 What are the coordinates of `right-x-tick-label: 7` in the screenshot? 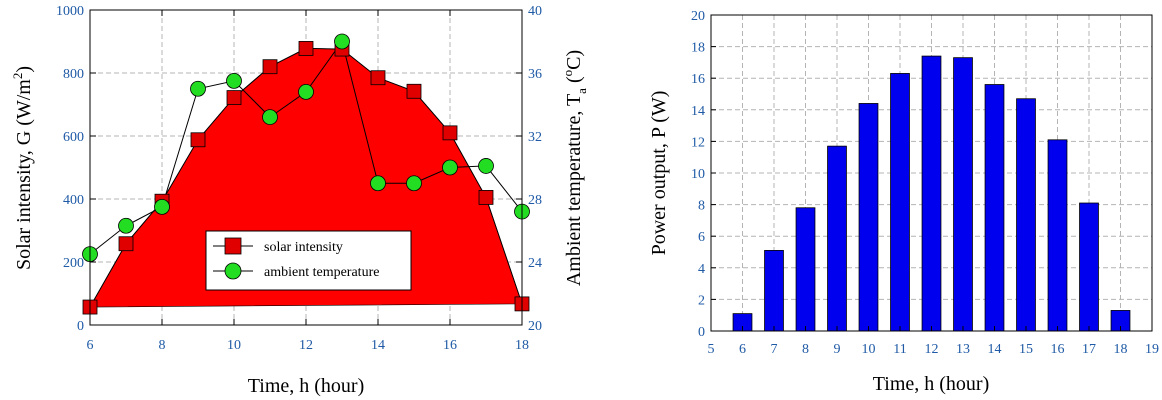 It's located at (774, 349).